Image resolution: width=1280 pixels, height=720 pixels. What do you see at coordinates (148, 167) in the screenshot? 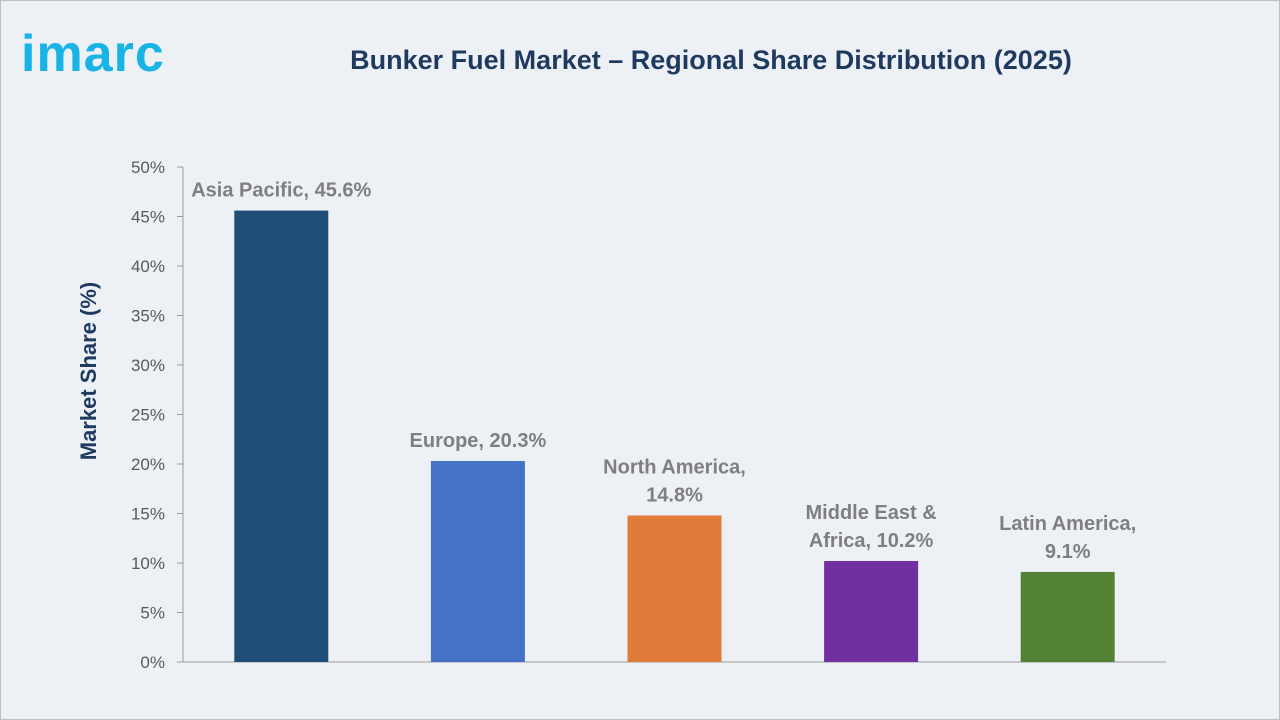
I see `y-tick-label: 50%` at bounding box center [148, 167].